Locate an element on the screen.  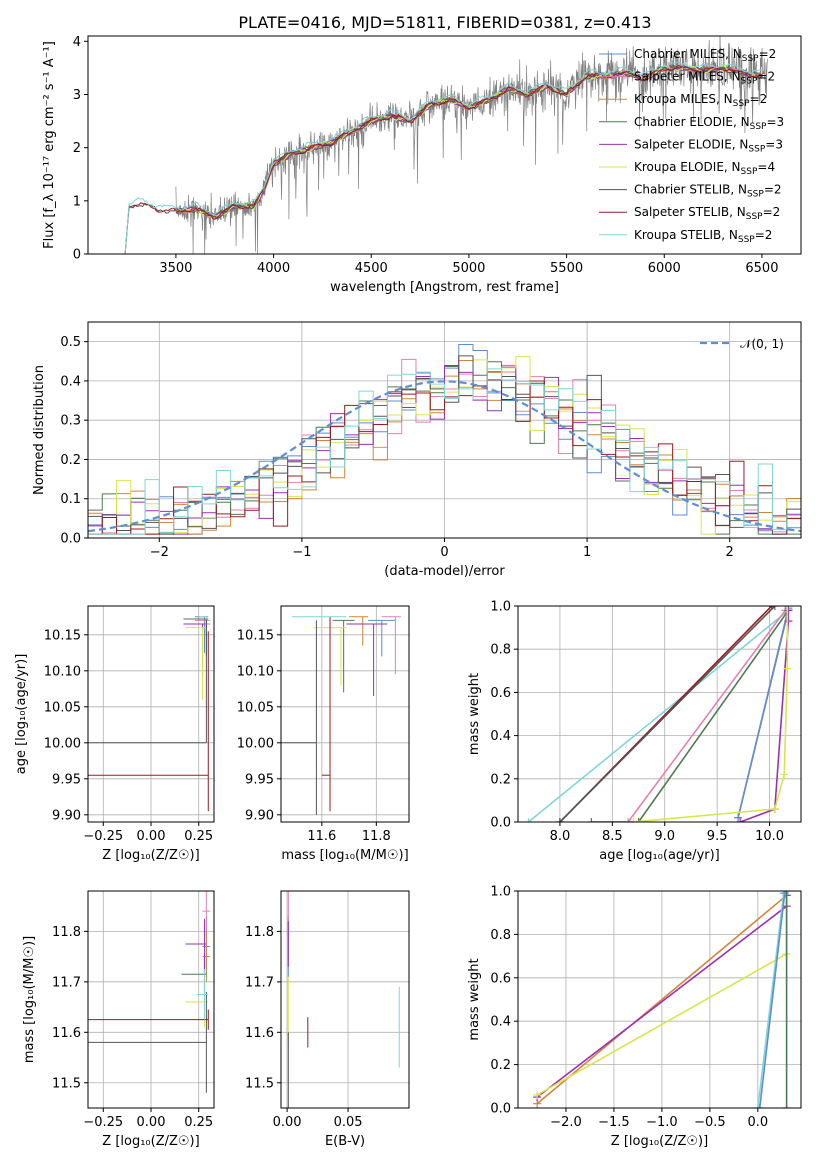
x-tick-label: 0.05 is located at coordinates (348, 1122).